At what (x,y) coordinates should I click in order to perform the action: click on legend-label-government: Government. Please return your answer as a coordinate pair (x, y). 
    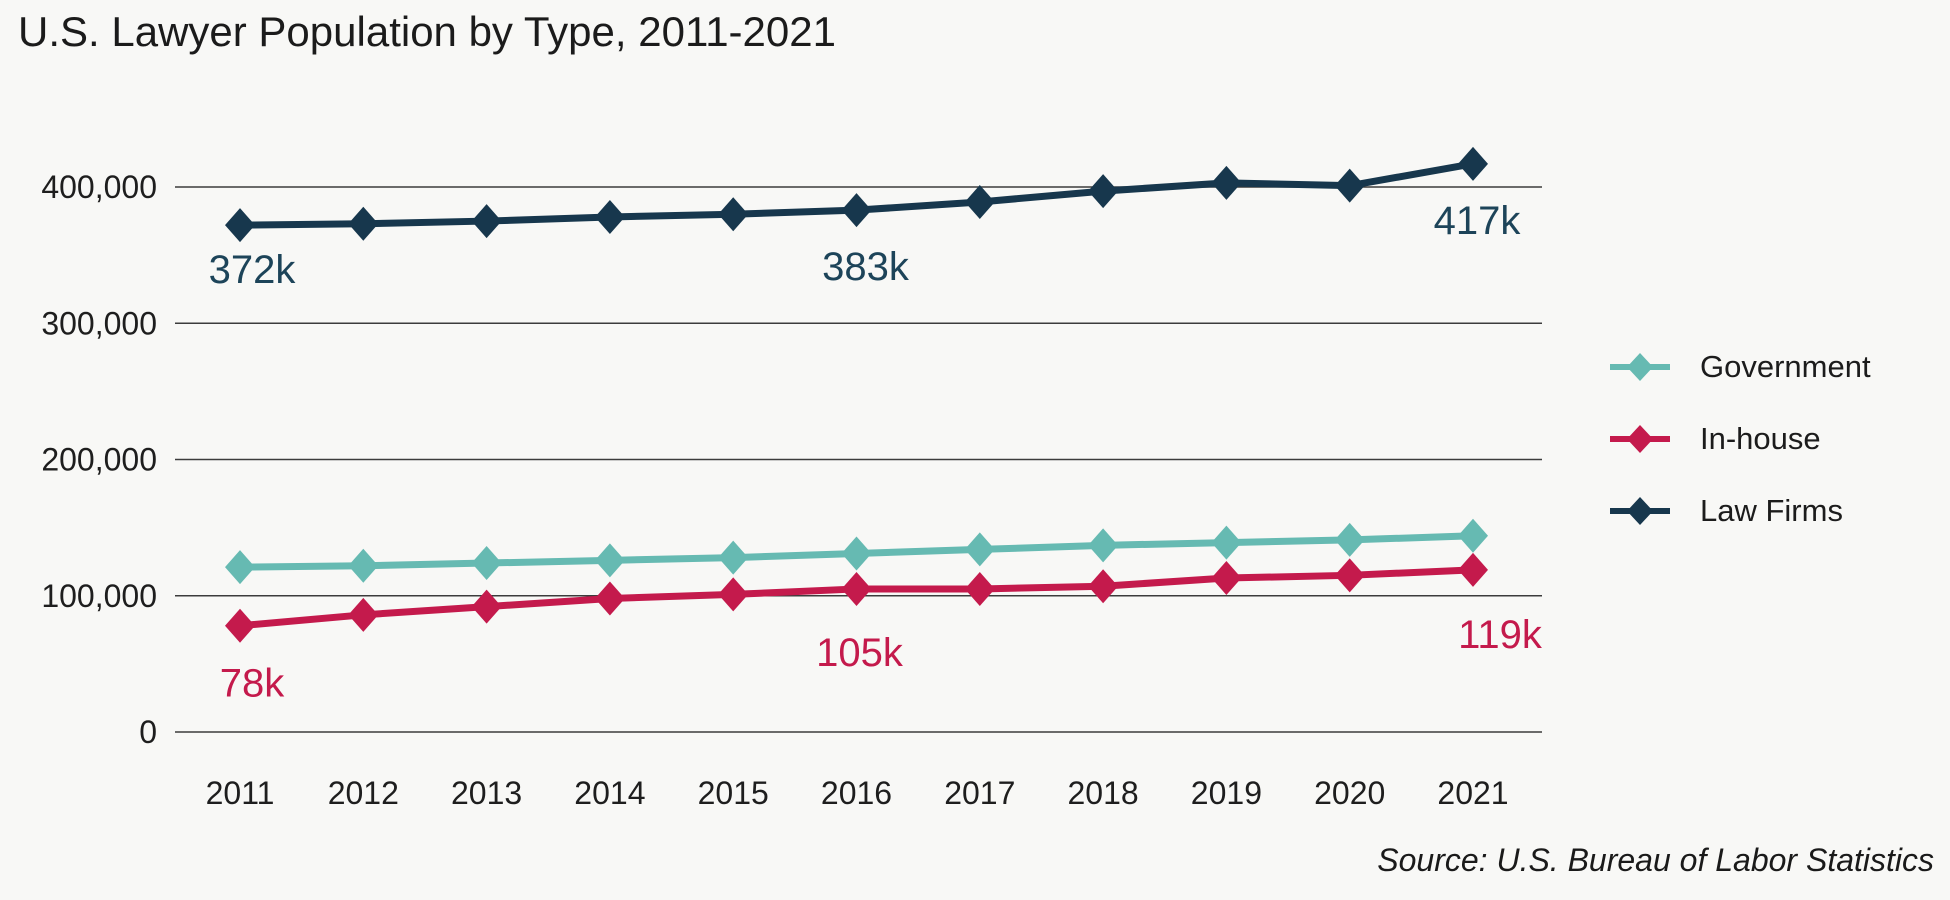
    Looking at the image, I should click on (1785, 366).